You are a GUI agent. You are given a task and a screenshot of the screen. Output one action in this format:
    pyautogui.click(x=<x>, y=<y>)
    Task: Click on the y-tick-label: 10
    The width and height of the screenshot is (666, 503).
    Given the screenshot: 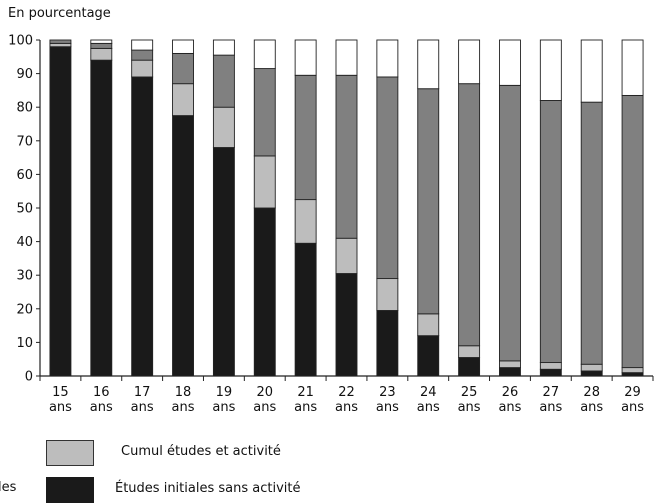 What is the action you would take?
    pyautogui.click(x=24, y=343)
    